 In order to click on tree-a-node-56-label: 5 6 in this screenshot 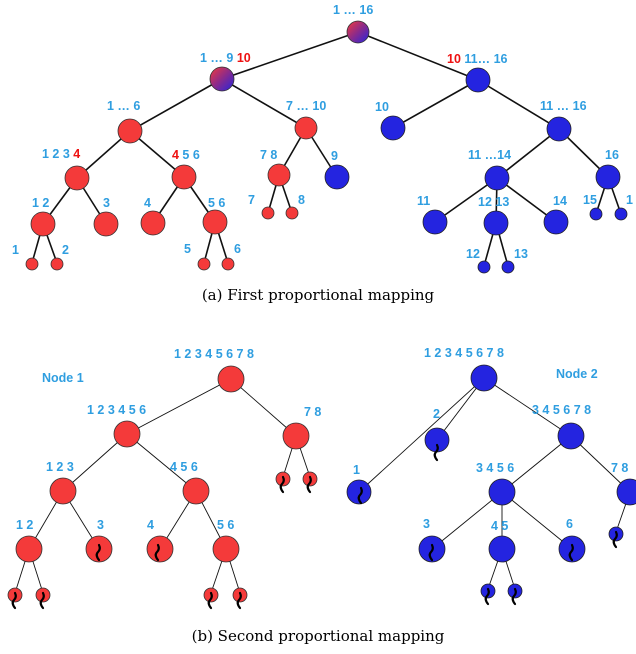, I will do `click(216, 203)`.